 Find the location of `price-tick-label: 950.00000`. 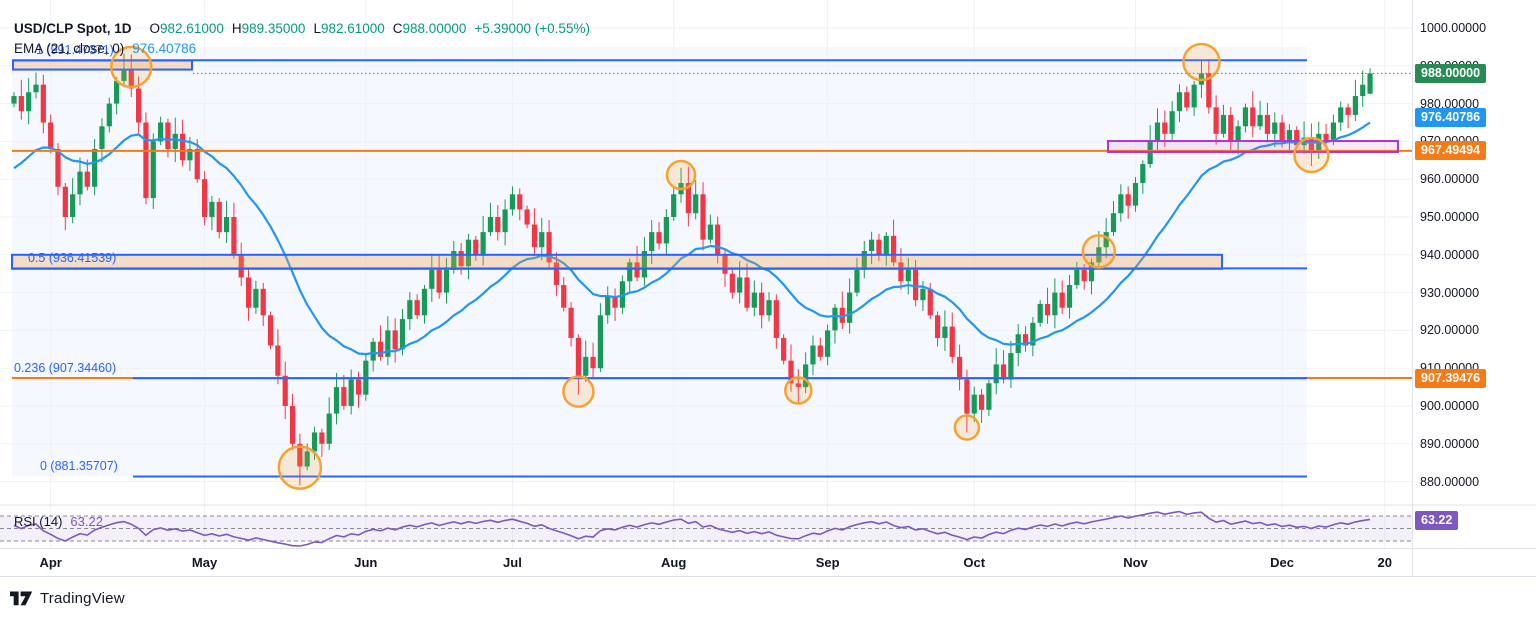

price-tick-label: 950.00000 is located at coordinates (1450, 217).